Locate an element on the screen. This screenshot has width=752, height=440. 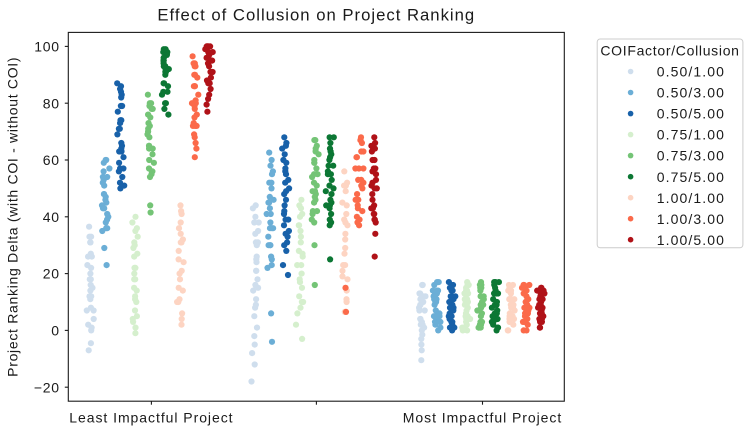
svg-text: −20 is located at coordinates (47, 387).